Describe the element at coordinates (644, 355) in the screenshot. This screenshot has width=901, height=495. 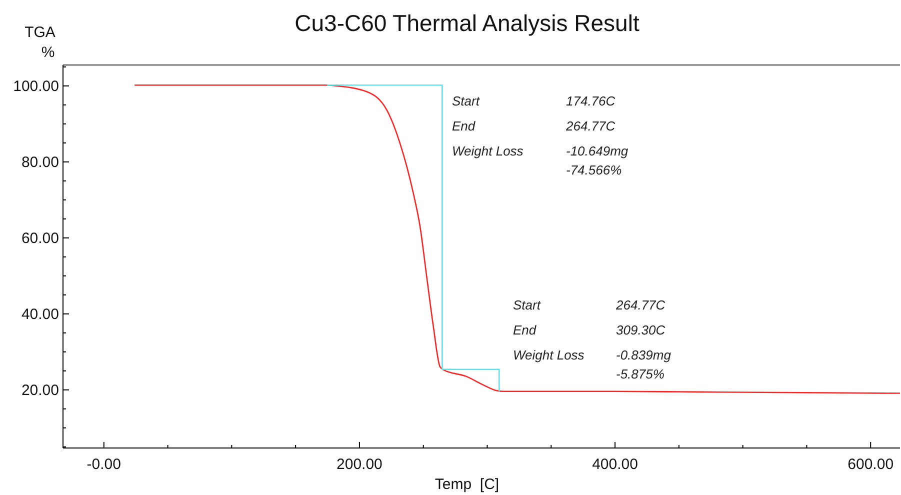
I see `annotation: -0.839mg` at that location.